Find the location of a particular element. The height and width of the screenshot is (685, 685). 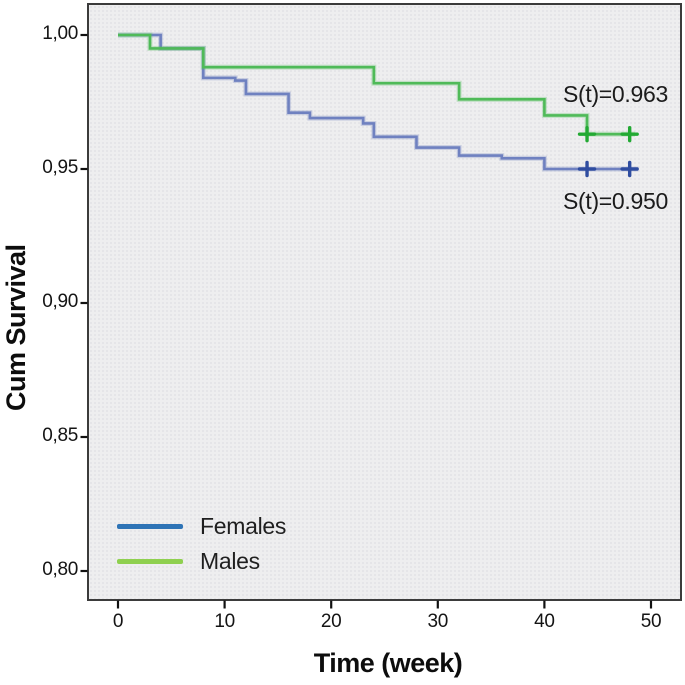

x-tick-label: 10 is located at coordinates (224, 621).